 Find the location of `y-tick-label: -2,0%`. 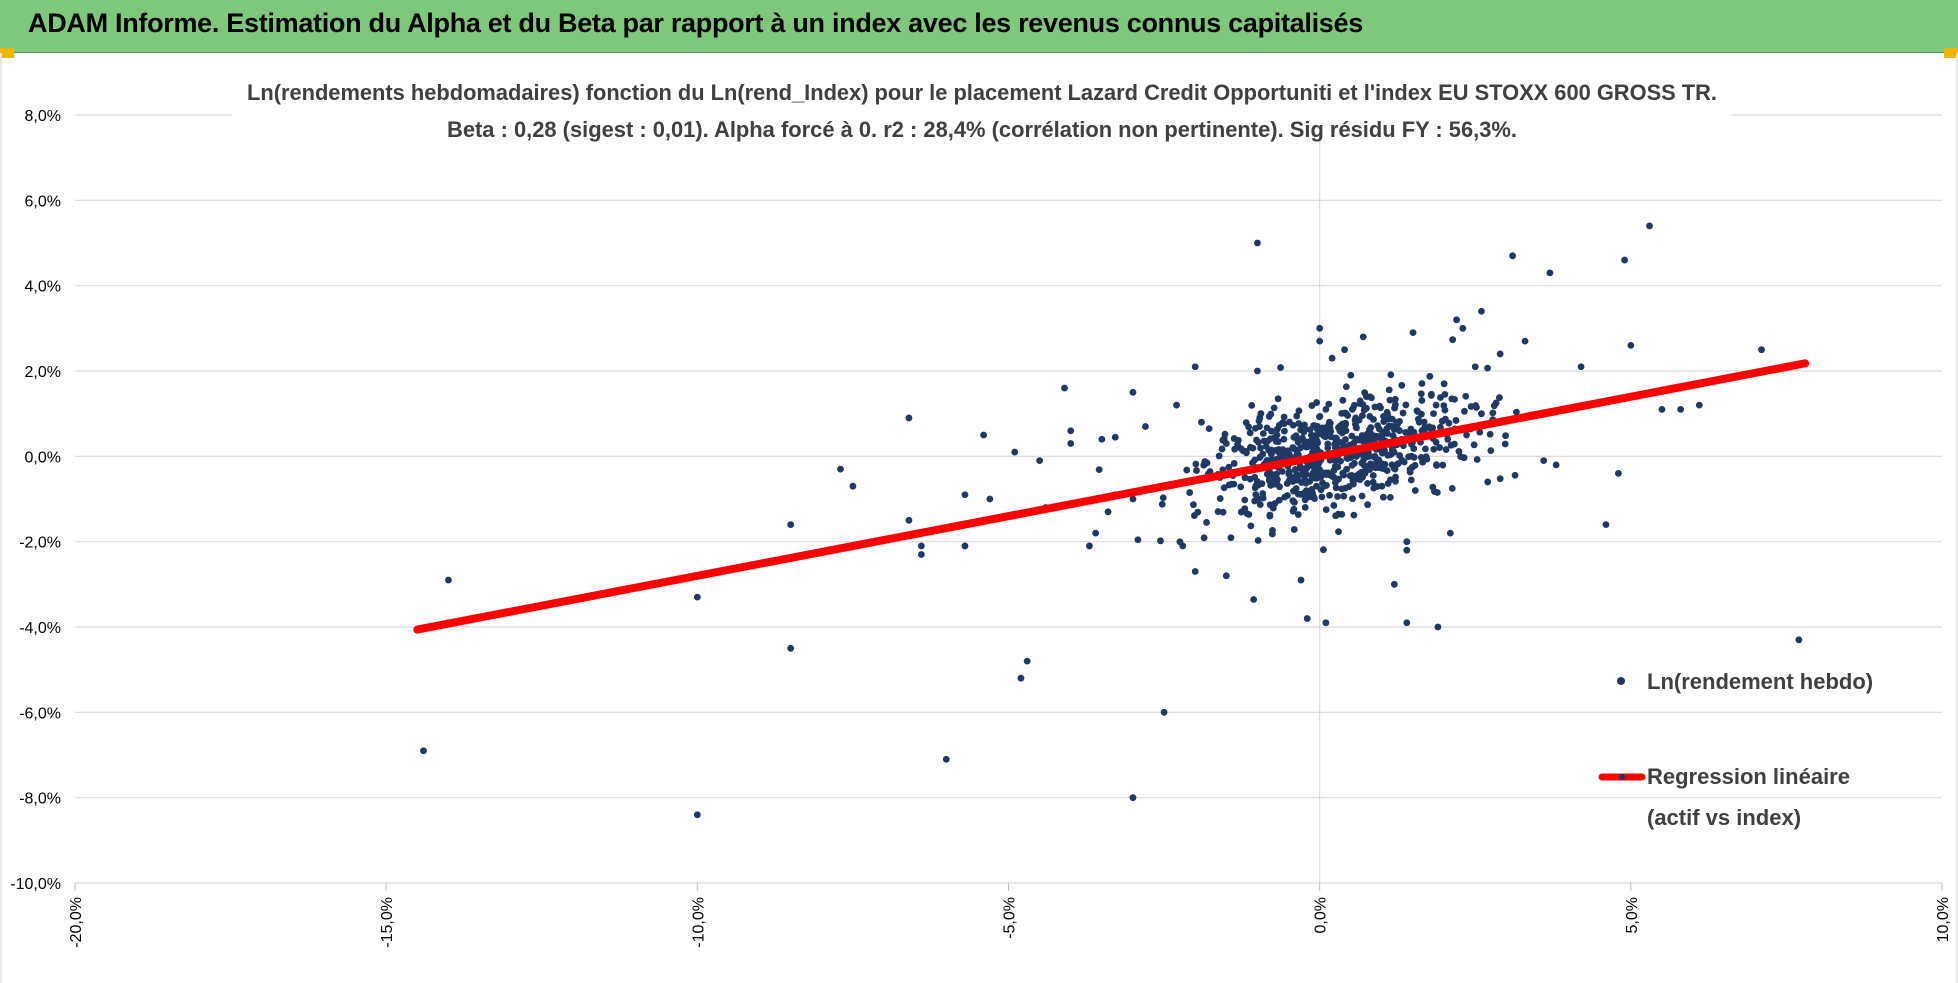

y-tick-label: -2,0% is located at coordinates (40, 543).